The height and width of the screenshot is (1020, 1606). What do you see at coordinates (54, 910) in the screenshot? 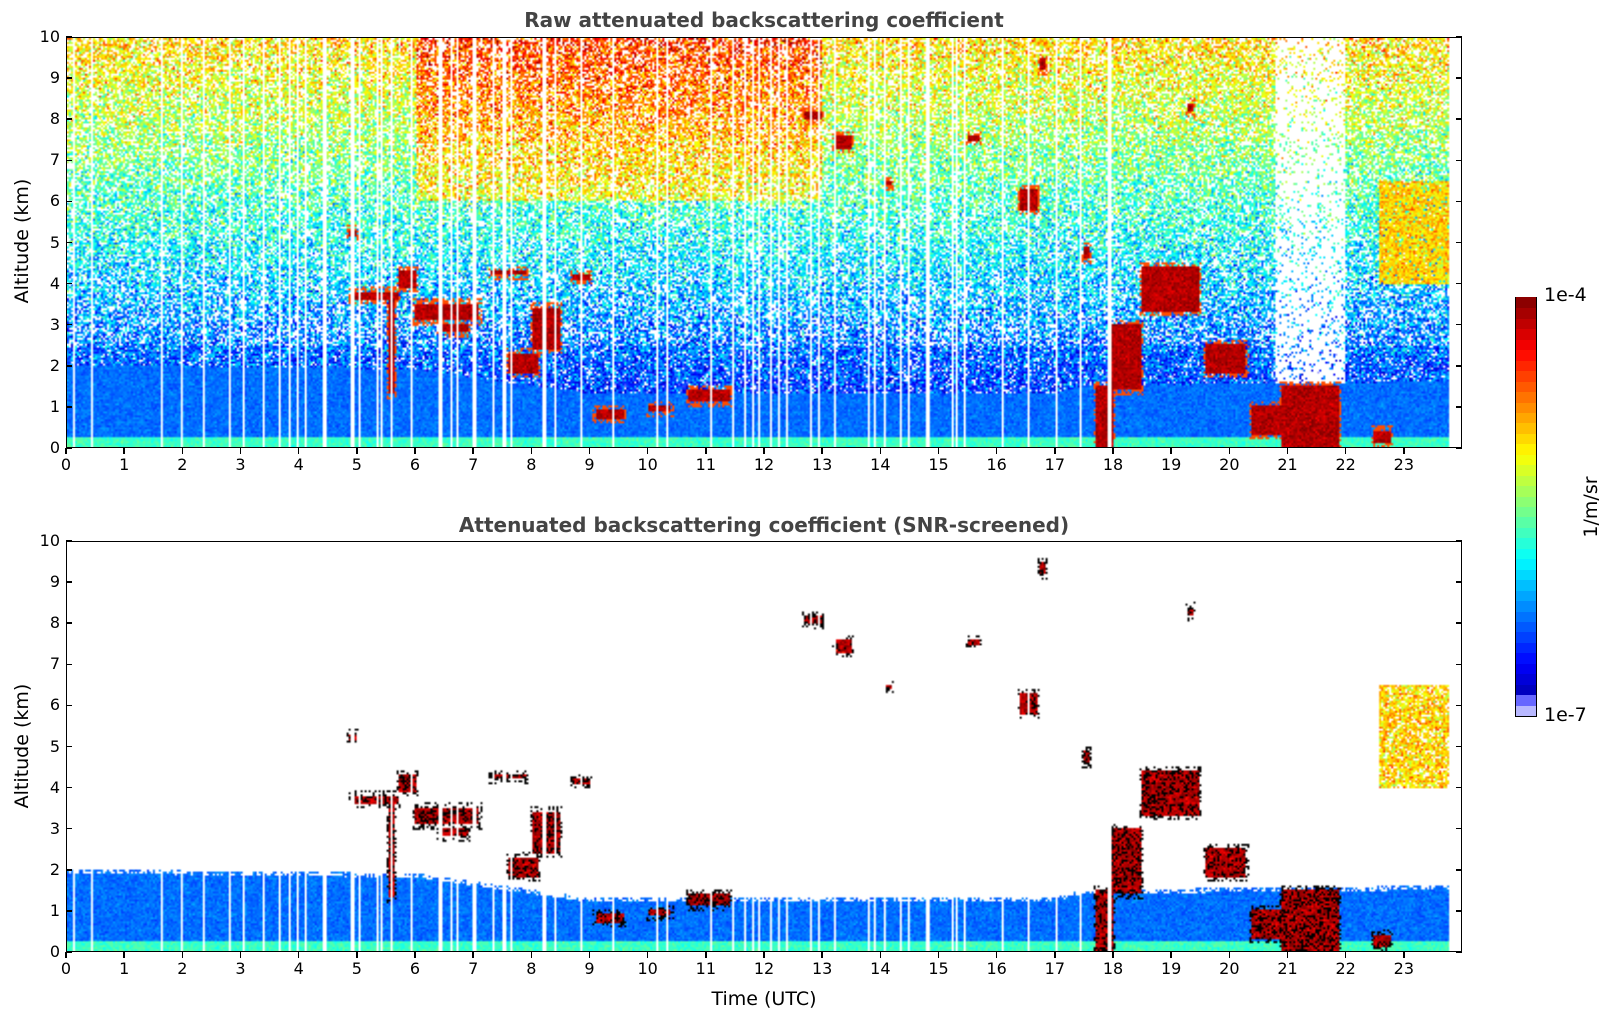
I see `y-tick-label: 1` at bounding box center [54, 910].